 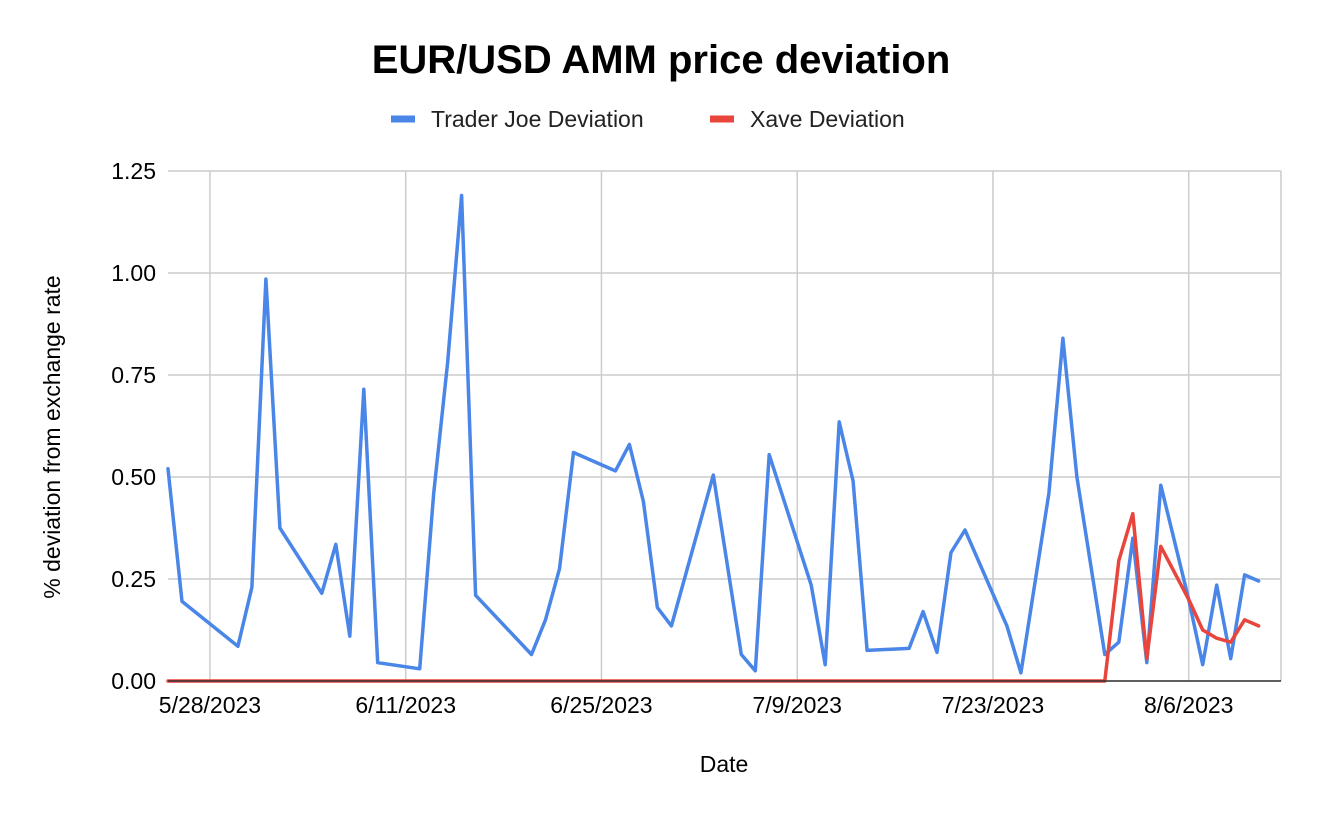 What do you see at coordinates (1189, 705) in the screenshot?
I see `x-tick-label: 8/6/2023` at bounding box center [1189, 705].